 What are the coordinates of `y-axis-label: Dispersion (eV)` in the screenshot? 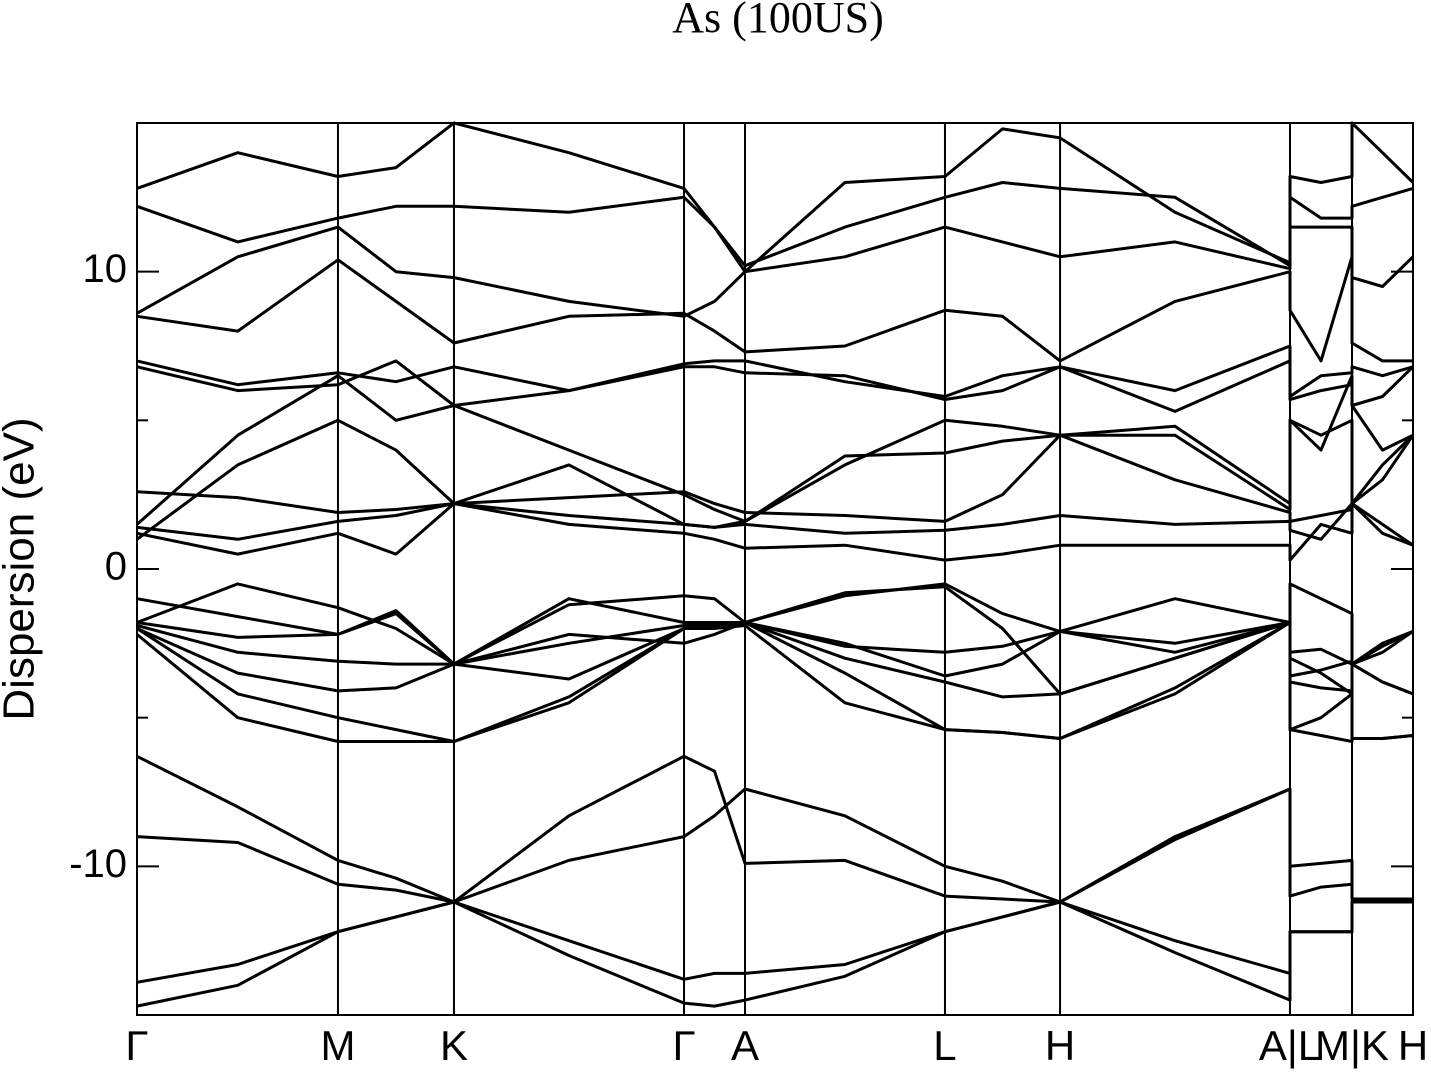 It's located at (22, 568).